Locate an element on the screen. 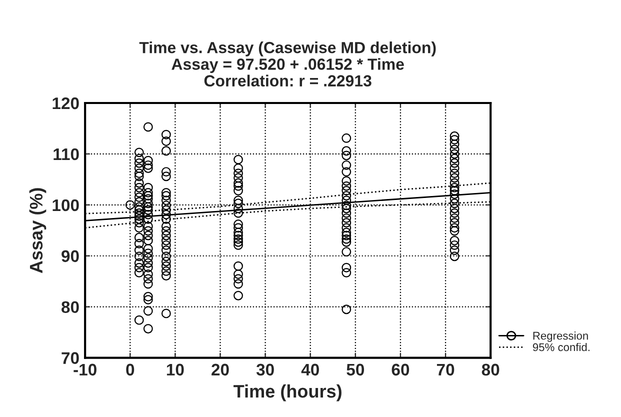  y-tick-label: 100 is located at coordinates (65, 205).